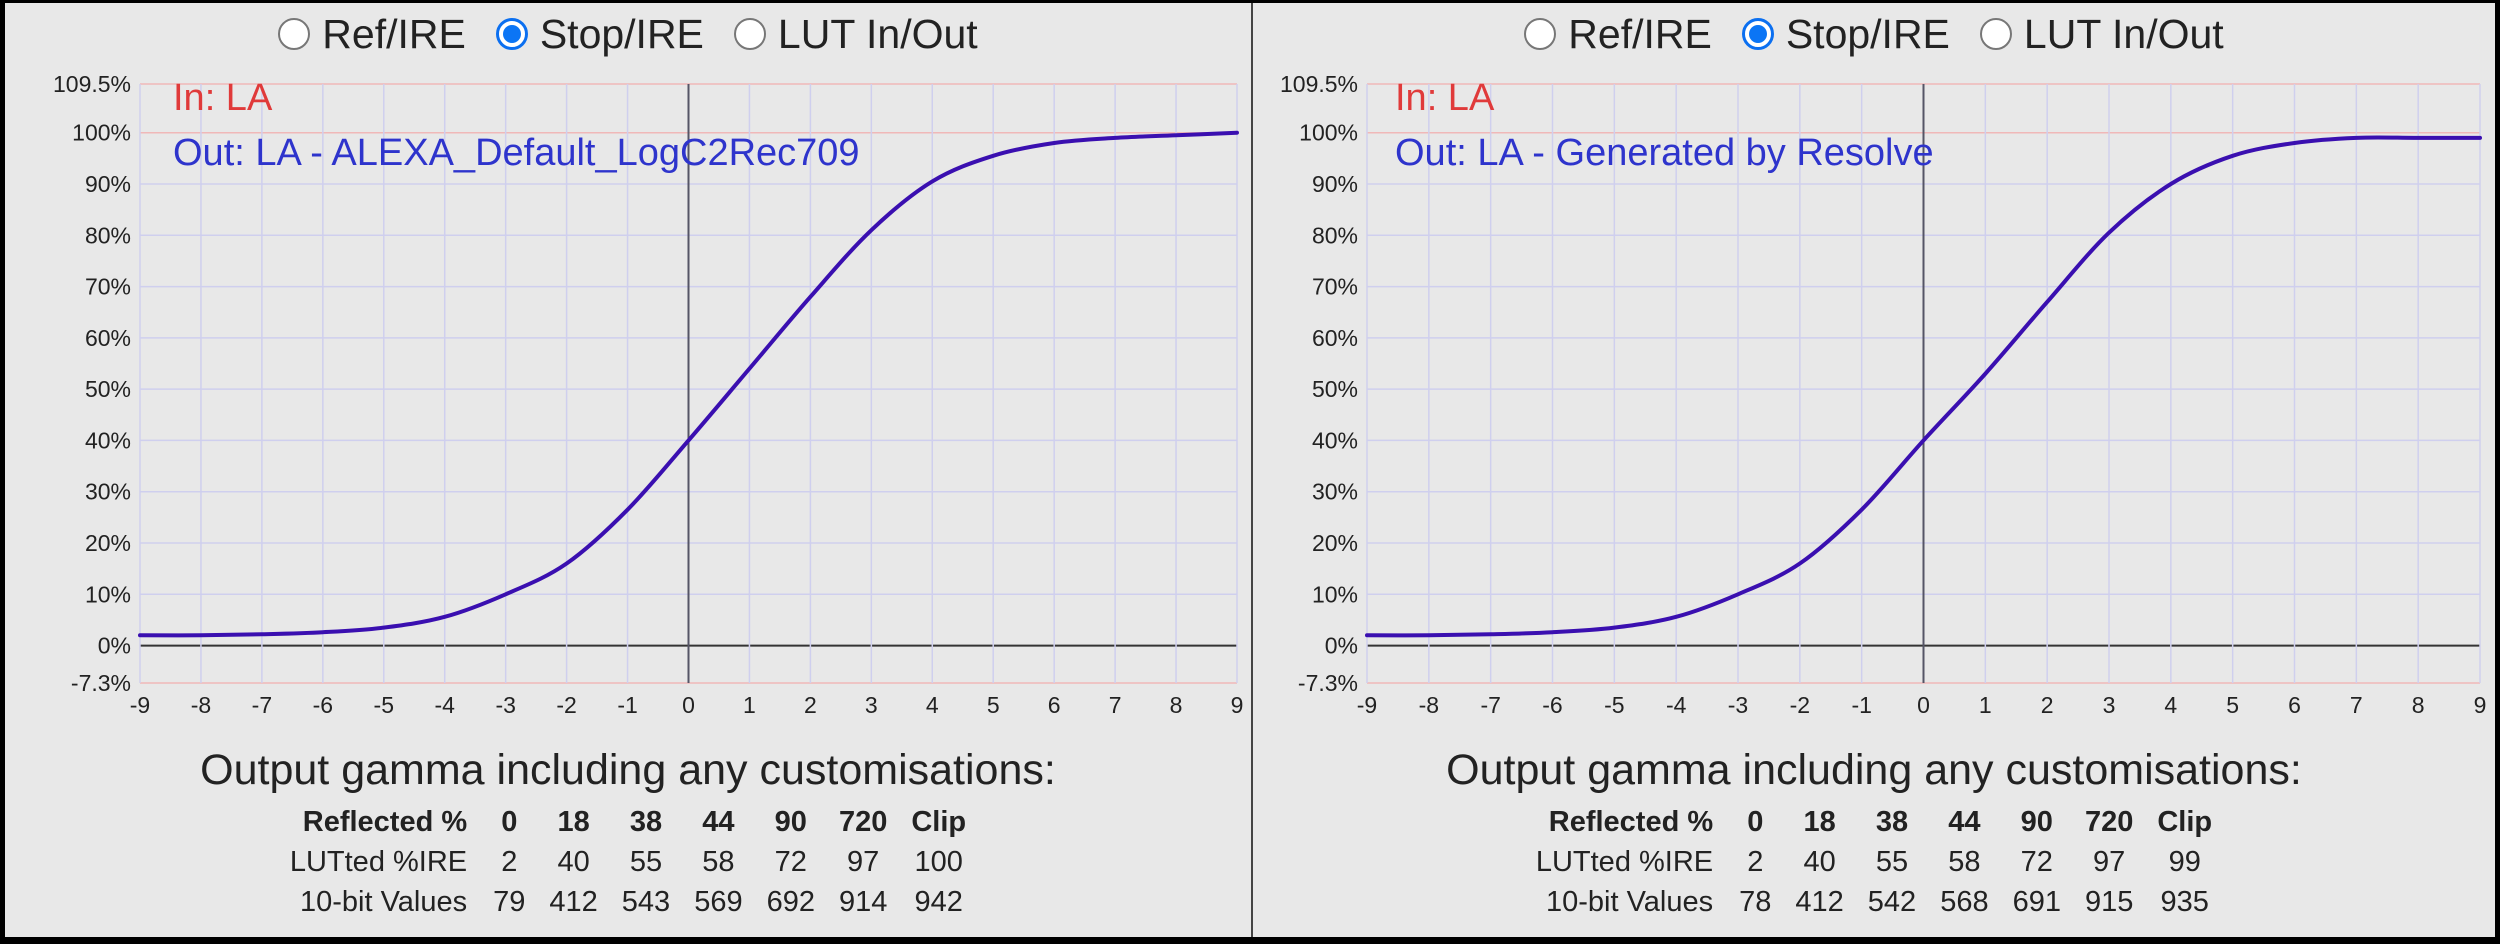 The image size is (2500, 944). Describe the element at coordinates (509, 862) in the screenshot. I see `table-cell: 2` at that location.